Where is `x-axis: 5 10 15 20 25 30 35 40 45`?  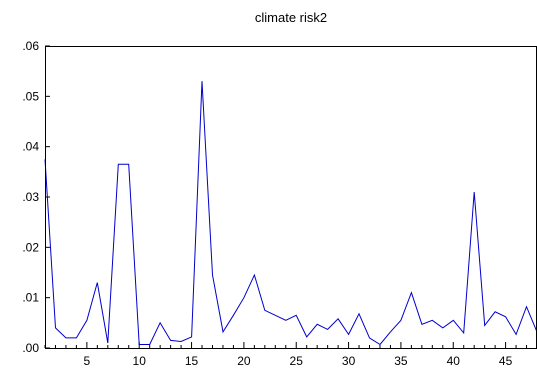
x-axis: 5 10 15 20 25 30 35 40 45 is located at coordinates (290, 355).